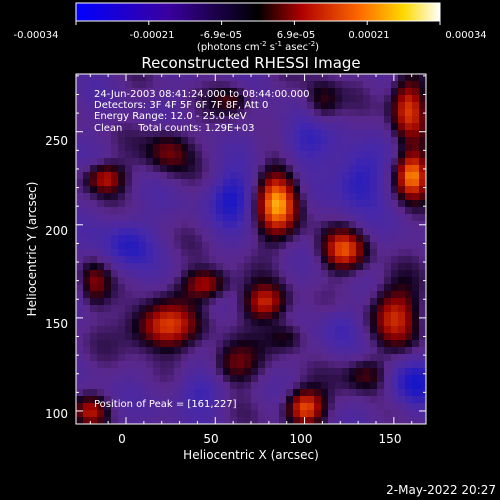  Describe the element at coordinates (251, 455) in the screenshot. I see `x-axis-label: Heliocentric X (arcsec)` at that location.